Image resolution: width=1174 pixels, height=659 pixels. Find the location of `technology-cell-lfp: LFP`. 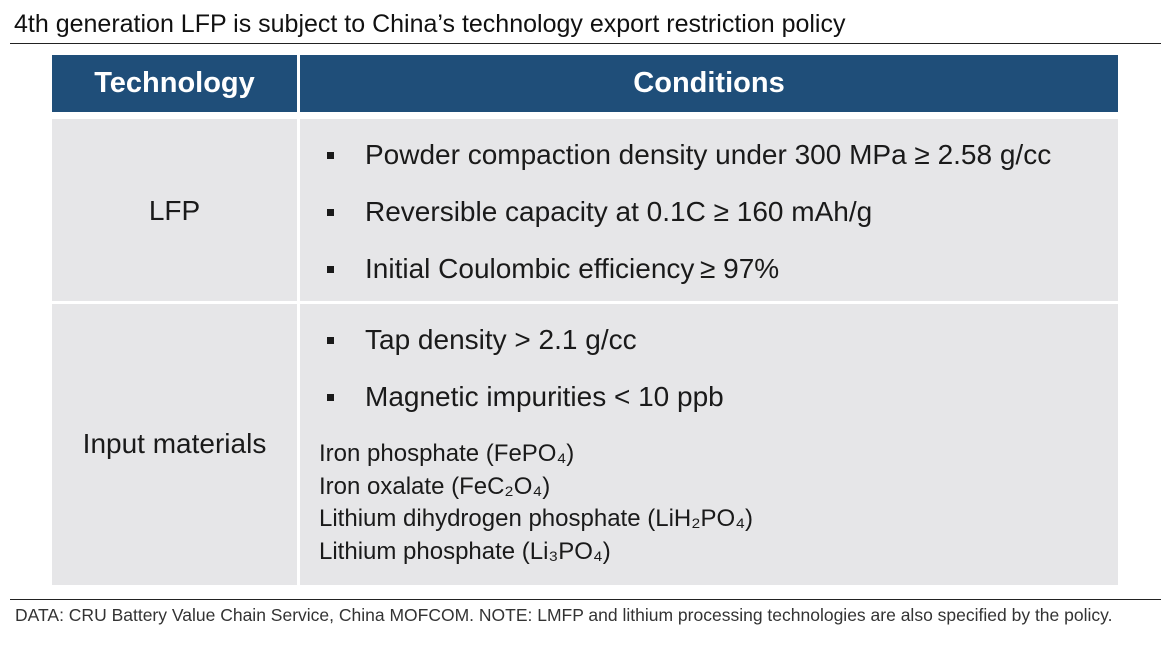

technology-cell-lfp: LFP is located at coordinates (174, 210).